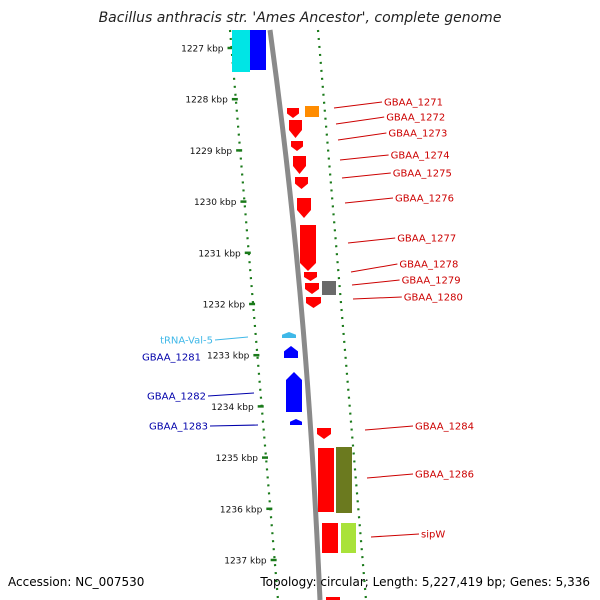 This screenshot has height=600, width=600. Describe the element at coordinates (415, 118) in the screenshot. I see `gene-label: GBAA_1272` at that location.